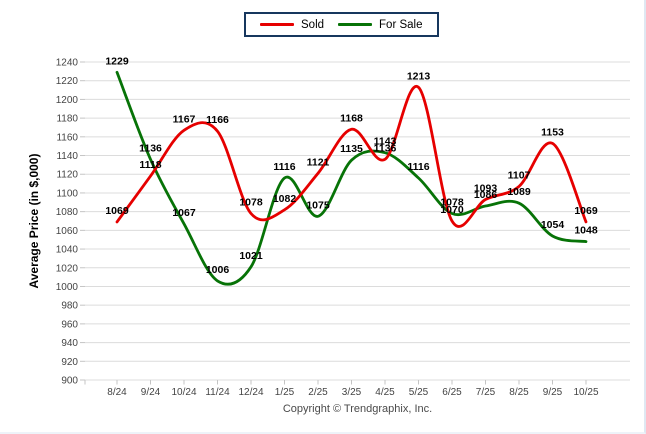 This screenshot has height=434, width=646. Describe the element at coordinates (150, 148) in the screenshot. I see `for-sale-data-label: 1136` at that location.